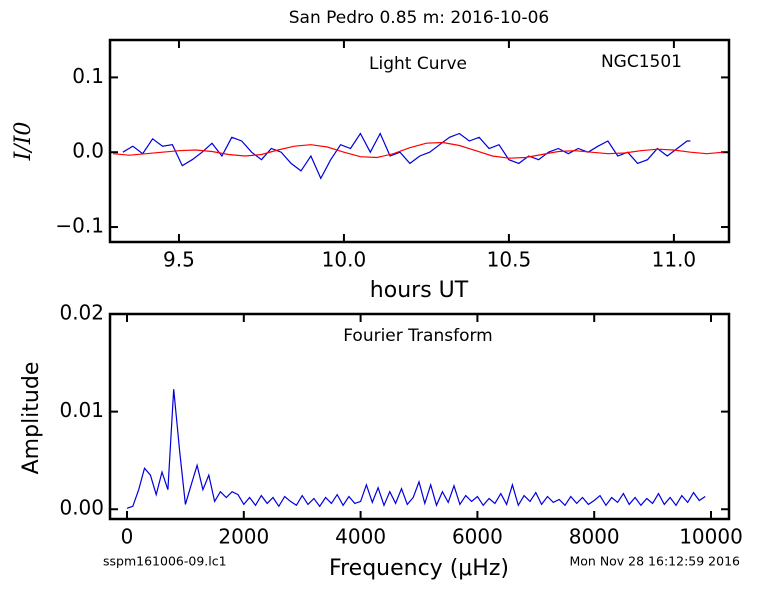  Describe the element at coordinates (31, 418) in the screenshot. I see `y-axis-label: Amplitude` at that location.